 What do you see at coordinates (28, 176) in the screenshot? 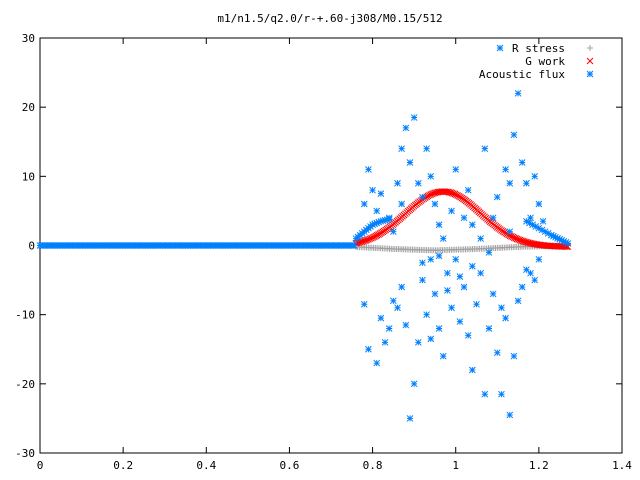
I see `y-tick-label: 10` at bounding box center [28, 176].